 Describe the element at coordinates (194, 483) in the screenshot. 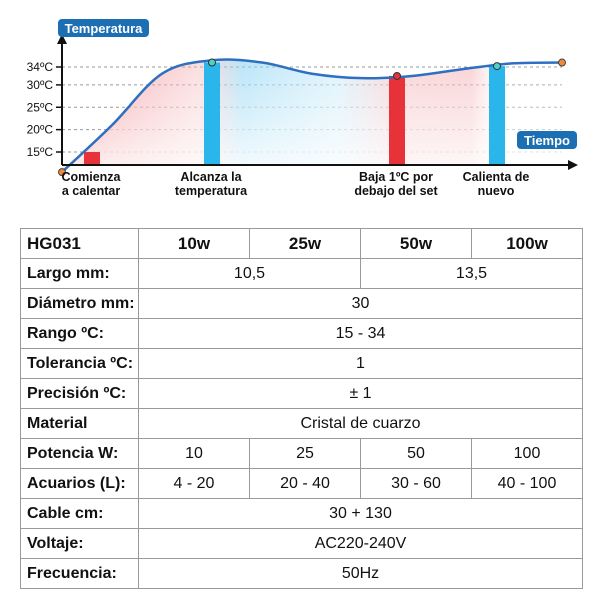

I see `value-cell: 4 - 20` at that location.